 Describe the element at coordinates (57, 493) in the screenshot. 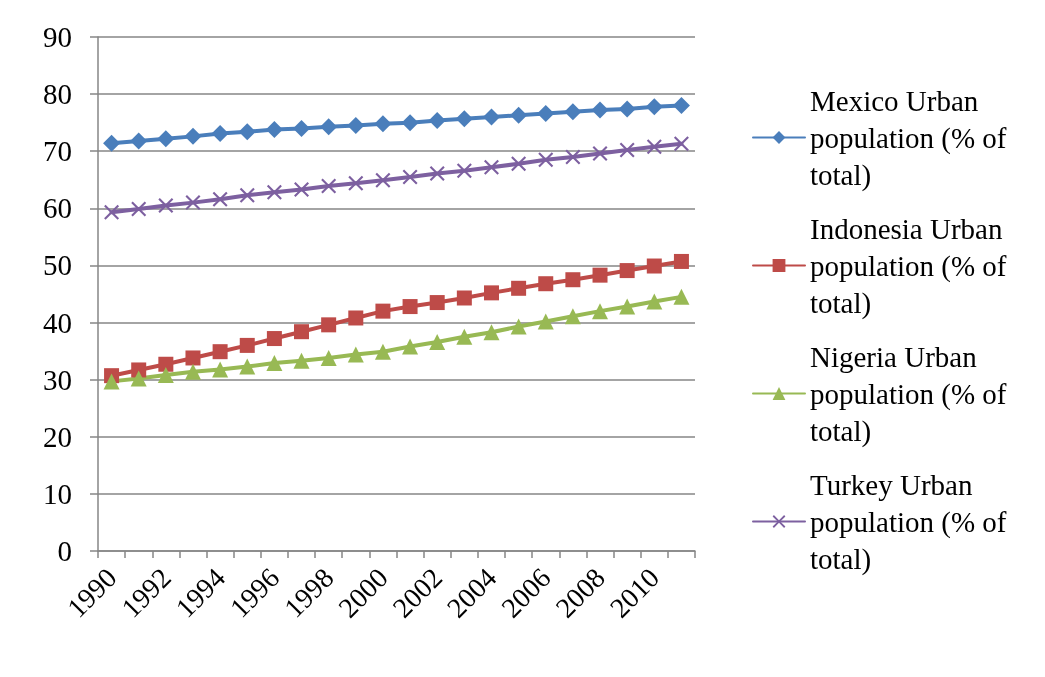

I see `y-tick-label: 10` at that location.